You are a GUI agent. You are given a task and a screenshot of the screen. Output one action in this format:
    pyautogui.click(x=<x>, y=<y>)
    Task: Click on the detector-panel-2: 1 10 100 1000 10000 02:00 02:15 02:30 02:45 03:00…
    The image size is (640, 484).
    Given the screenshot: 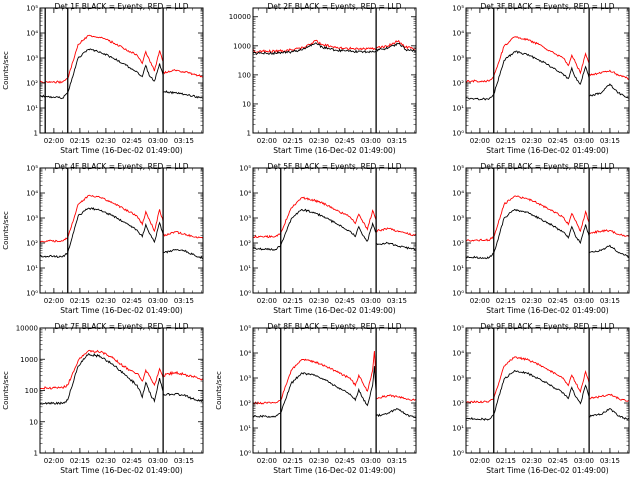 What is the action you would take?
    pyautogui.click(x=319, y=80)
    